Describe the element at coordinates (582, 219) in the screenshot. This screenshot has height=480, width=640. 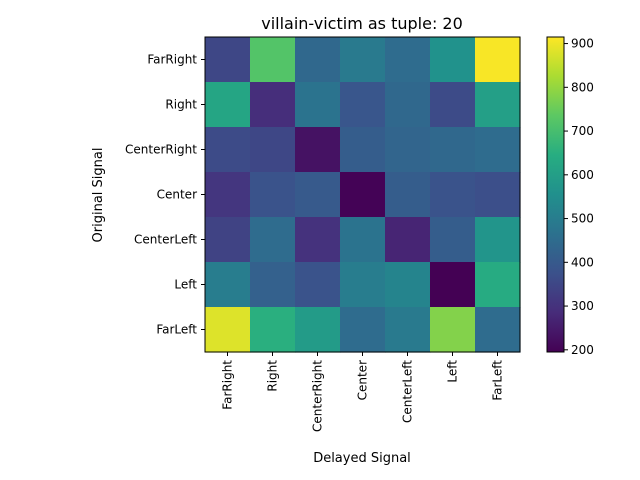
I see `colorbar-tick-label: 500` at that location.